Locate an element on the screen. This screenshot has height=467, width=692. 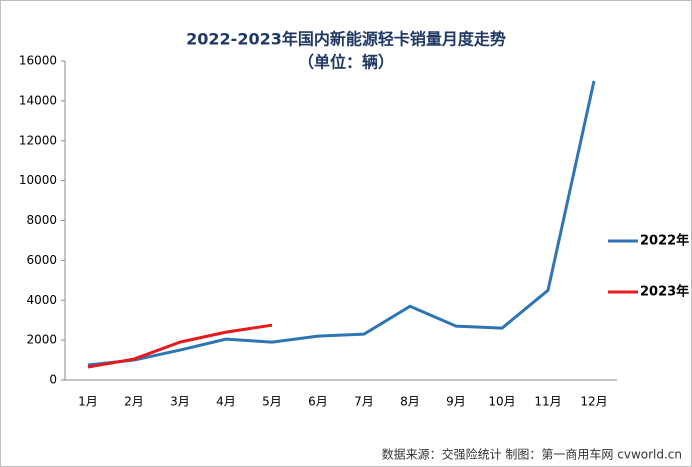
x-tick-label: 5月 is located at coordinates (272, 402).